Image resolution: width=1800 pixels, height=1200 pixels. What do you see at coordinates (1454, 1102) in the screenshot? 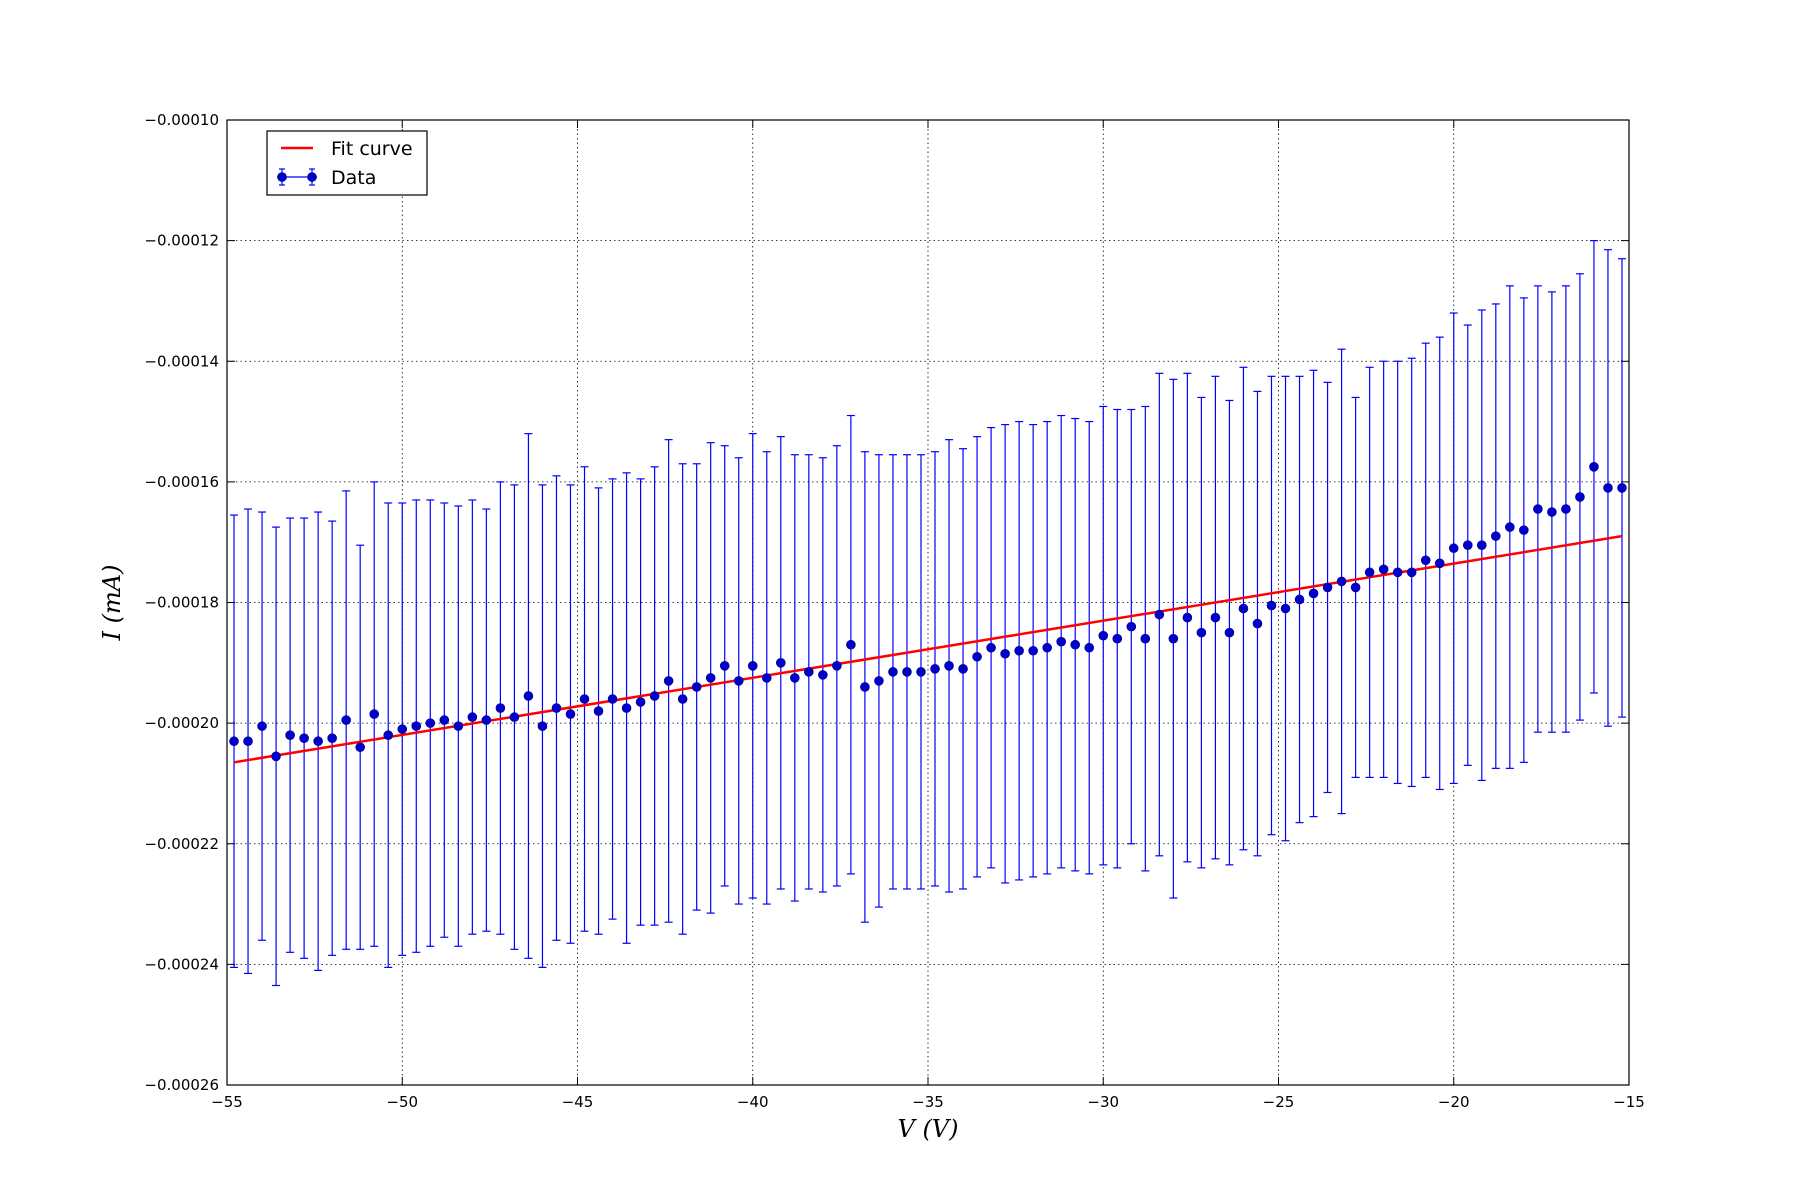
I see `x-tick-label: −20` at bounding box center [1454, 1102].